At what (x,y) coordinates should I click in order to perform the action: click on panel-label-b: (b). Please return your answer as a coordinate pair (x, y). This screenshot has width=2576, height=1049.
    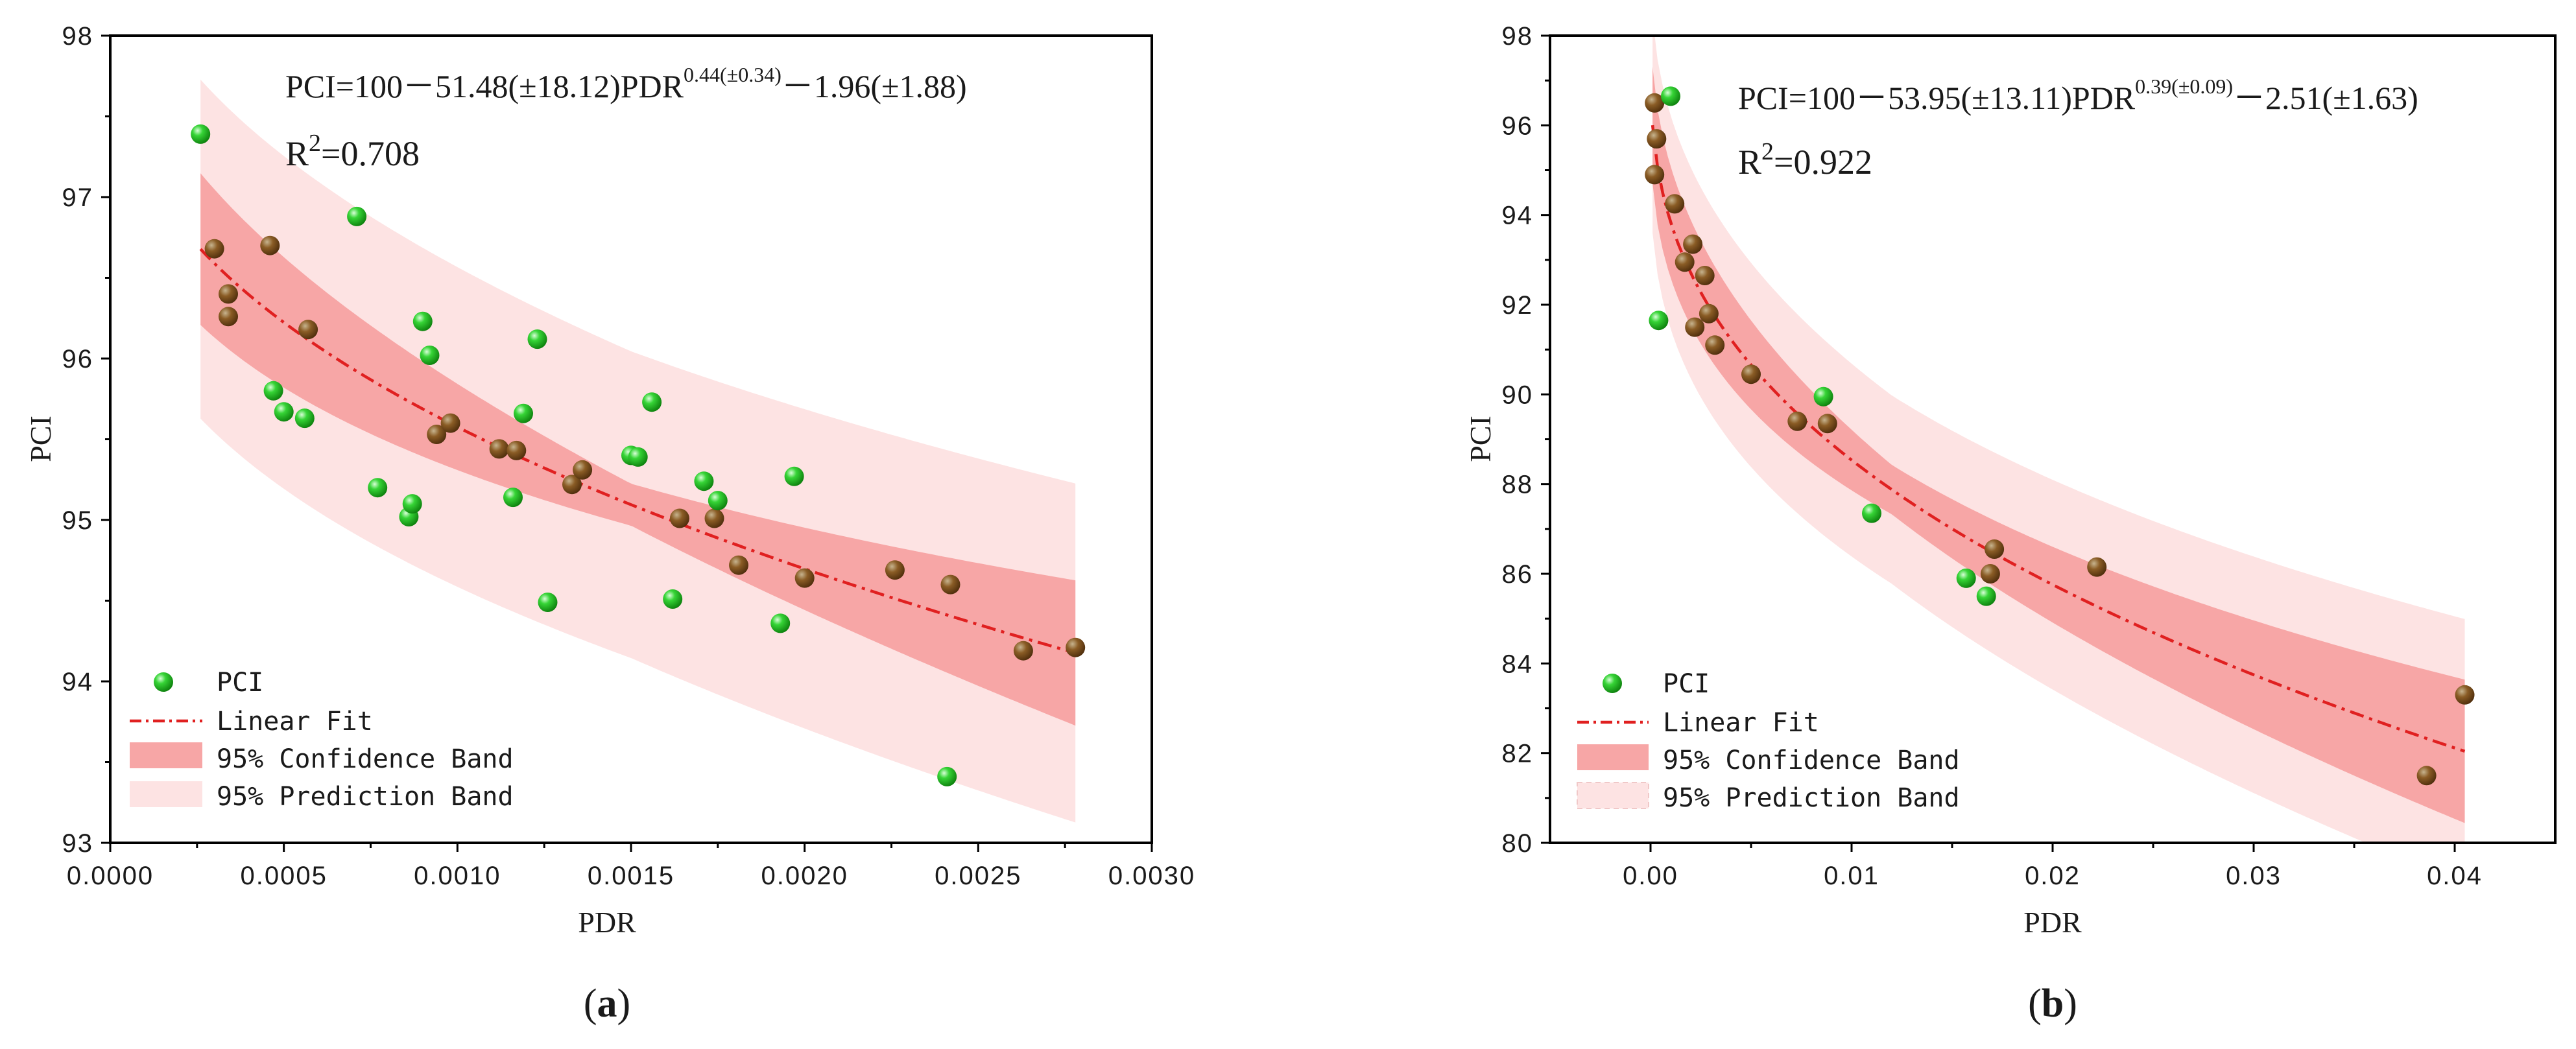
    Looking at the image, I should click on (2052, 1004).